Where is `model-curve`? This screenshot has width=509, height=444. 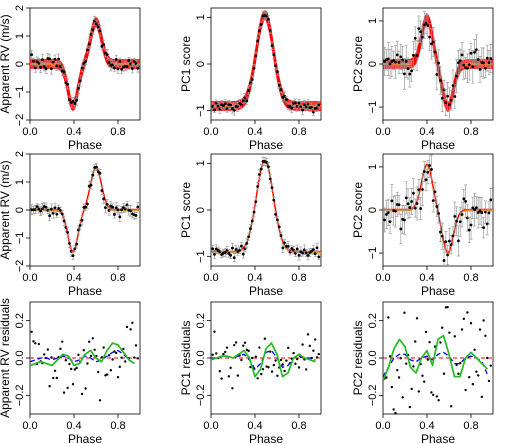 model-curve is located at coordinates (266, 206).